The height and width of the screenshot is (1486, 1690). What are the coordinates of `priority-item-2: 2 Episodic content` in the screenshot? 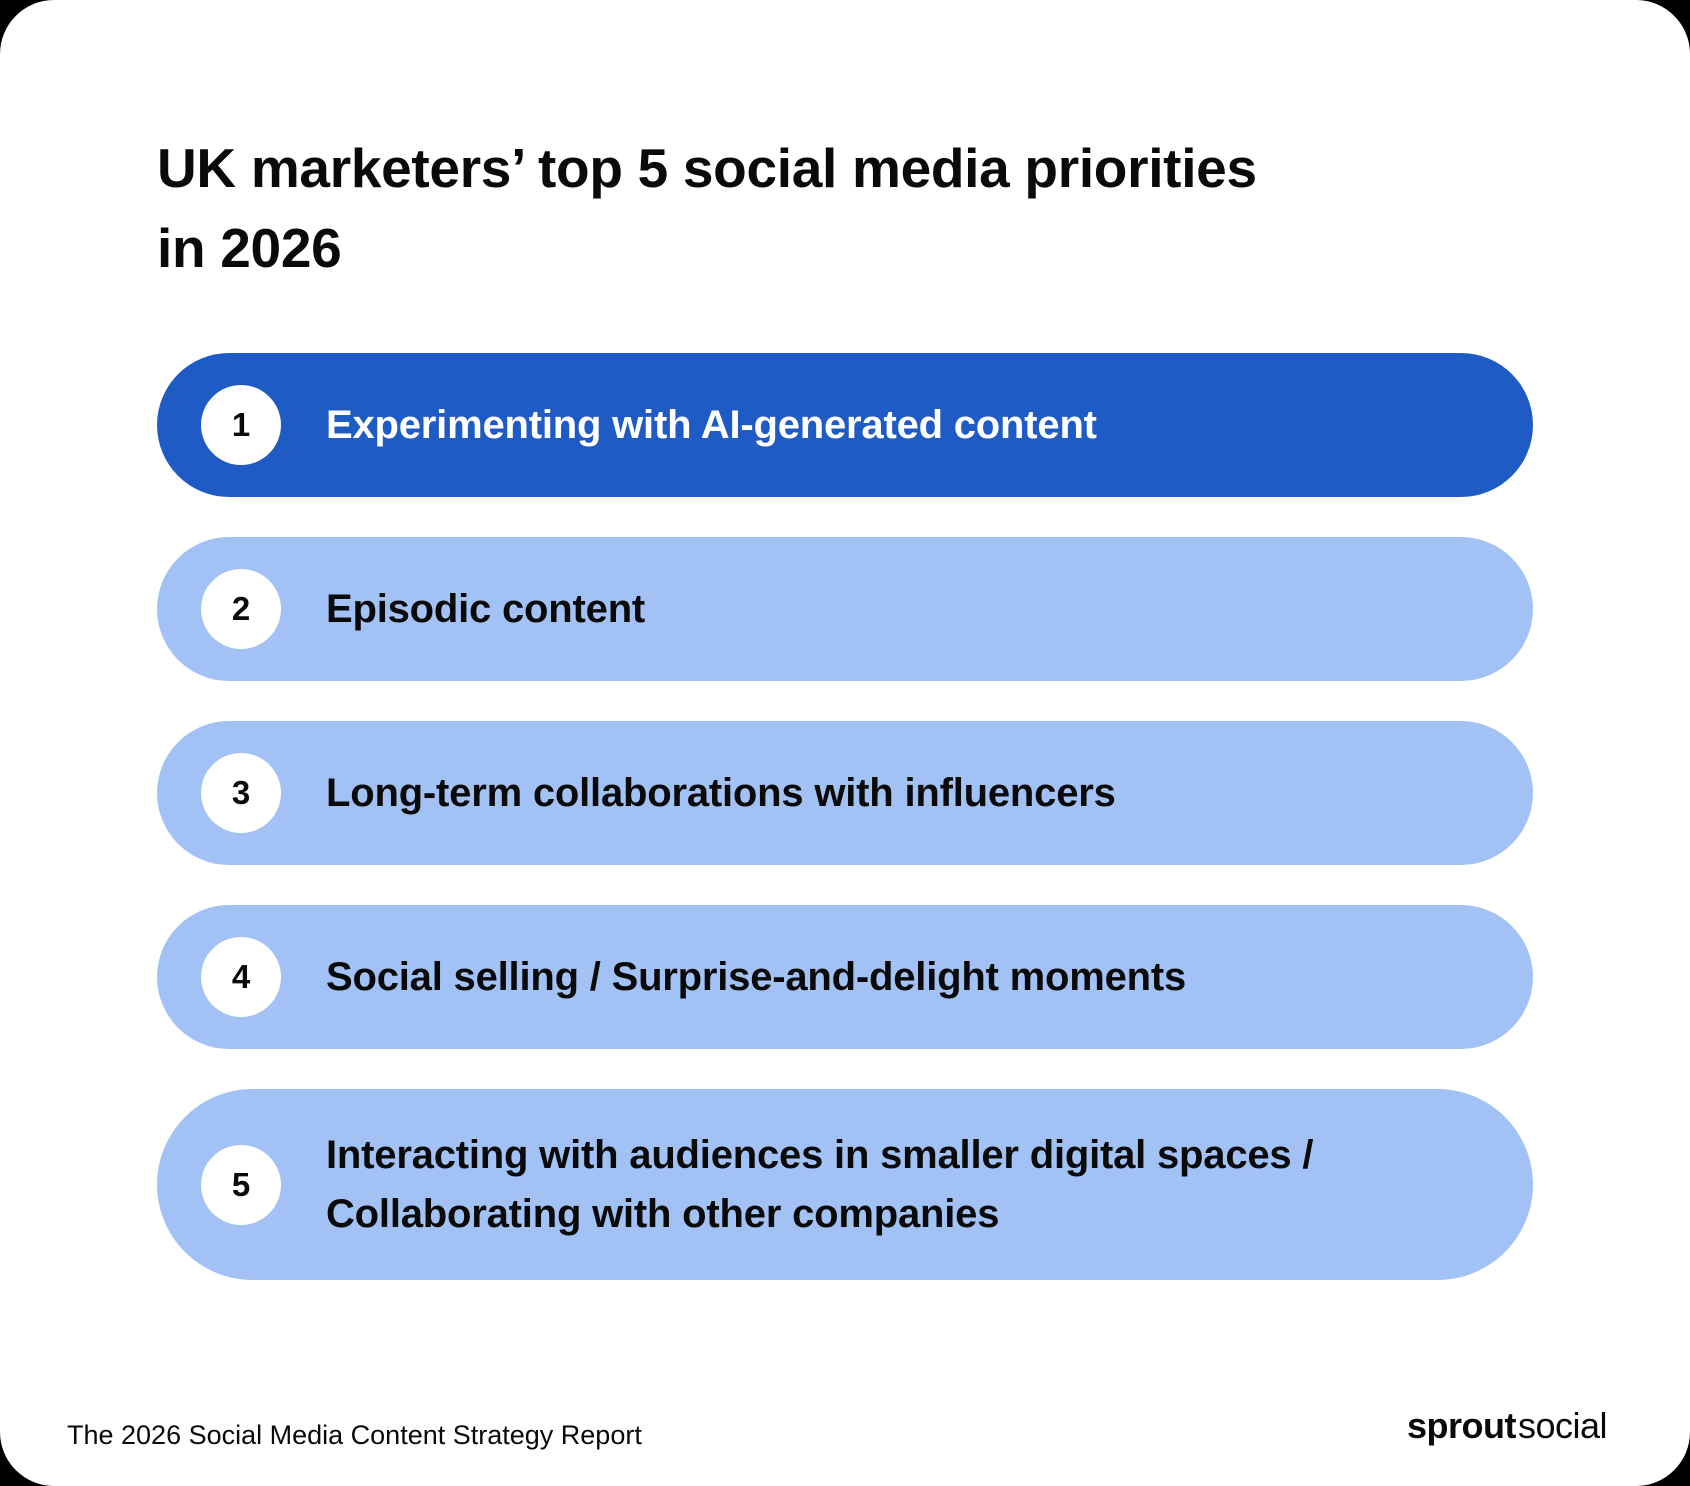 It's located at (845, 609).